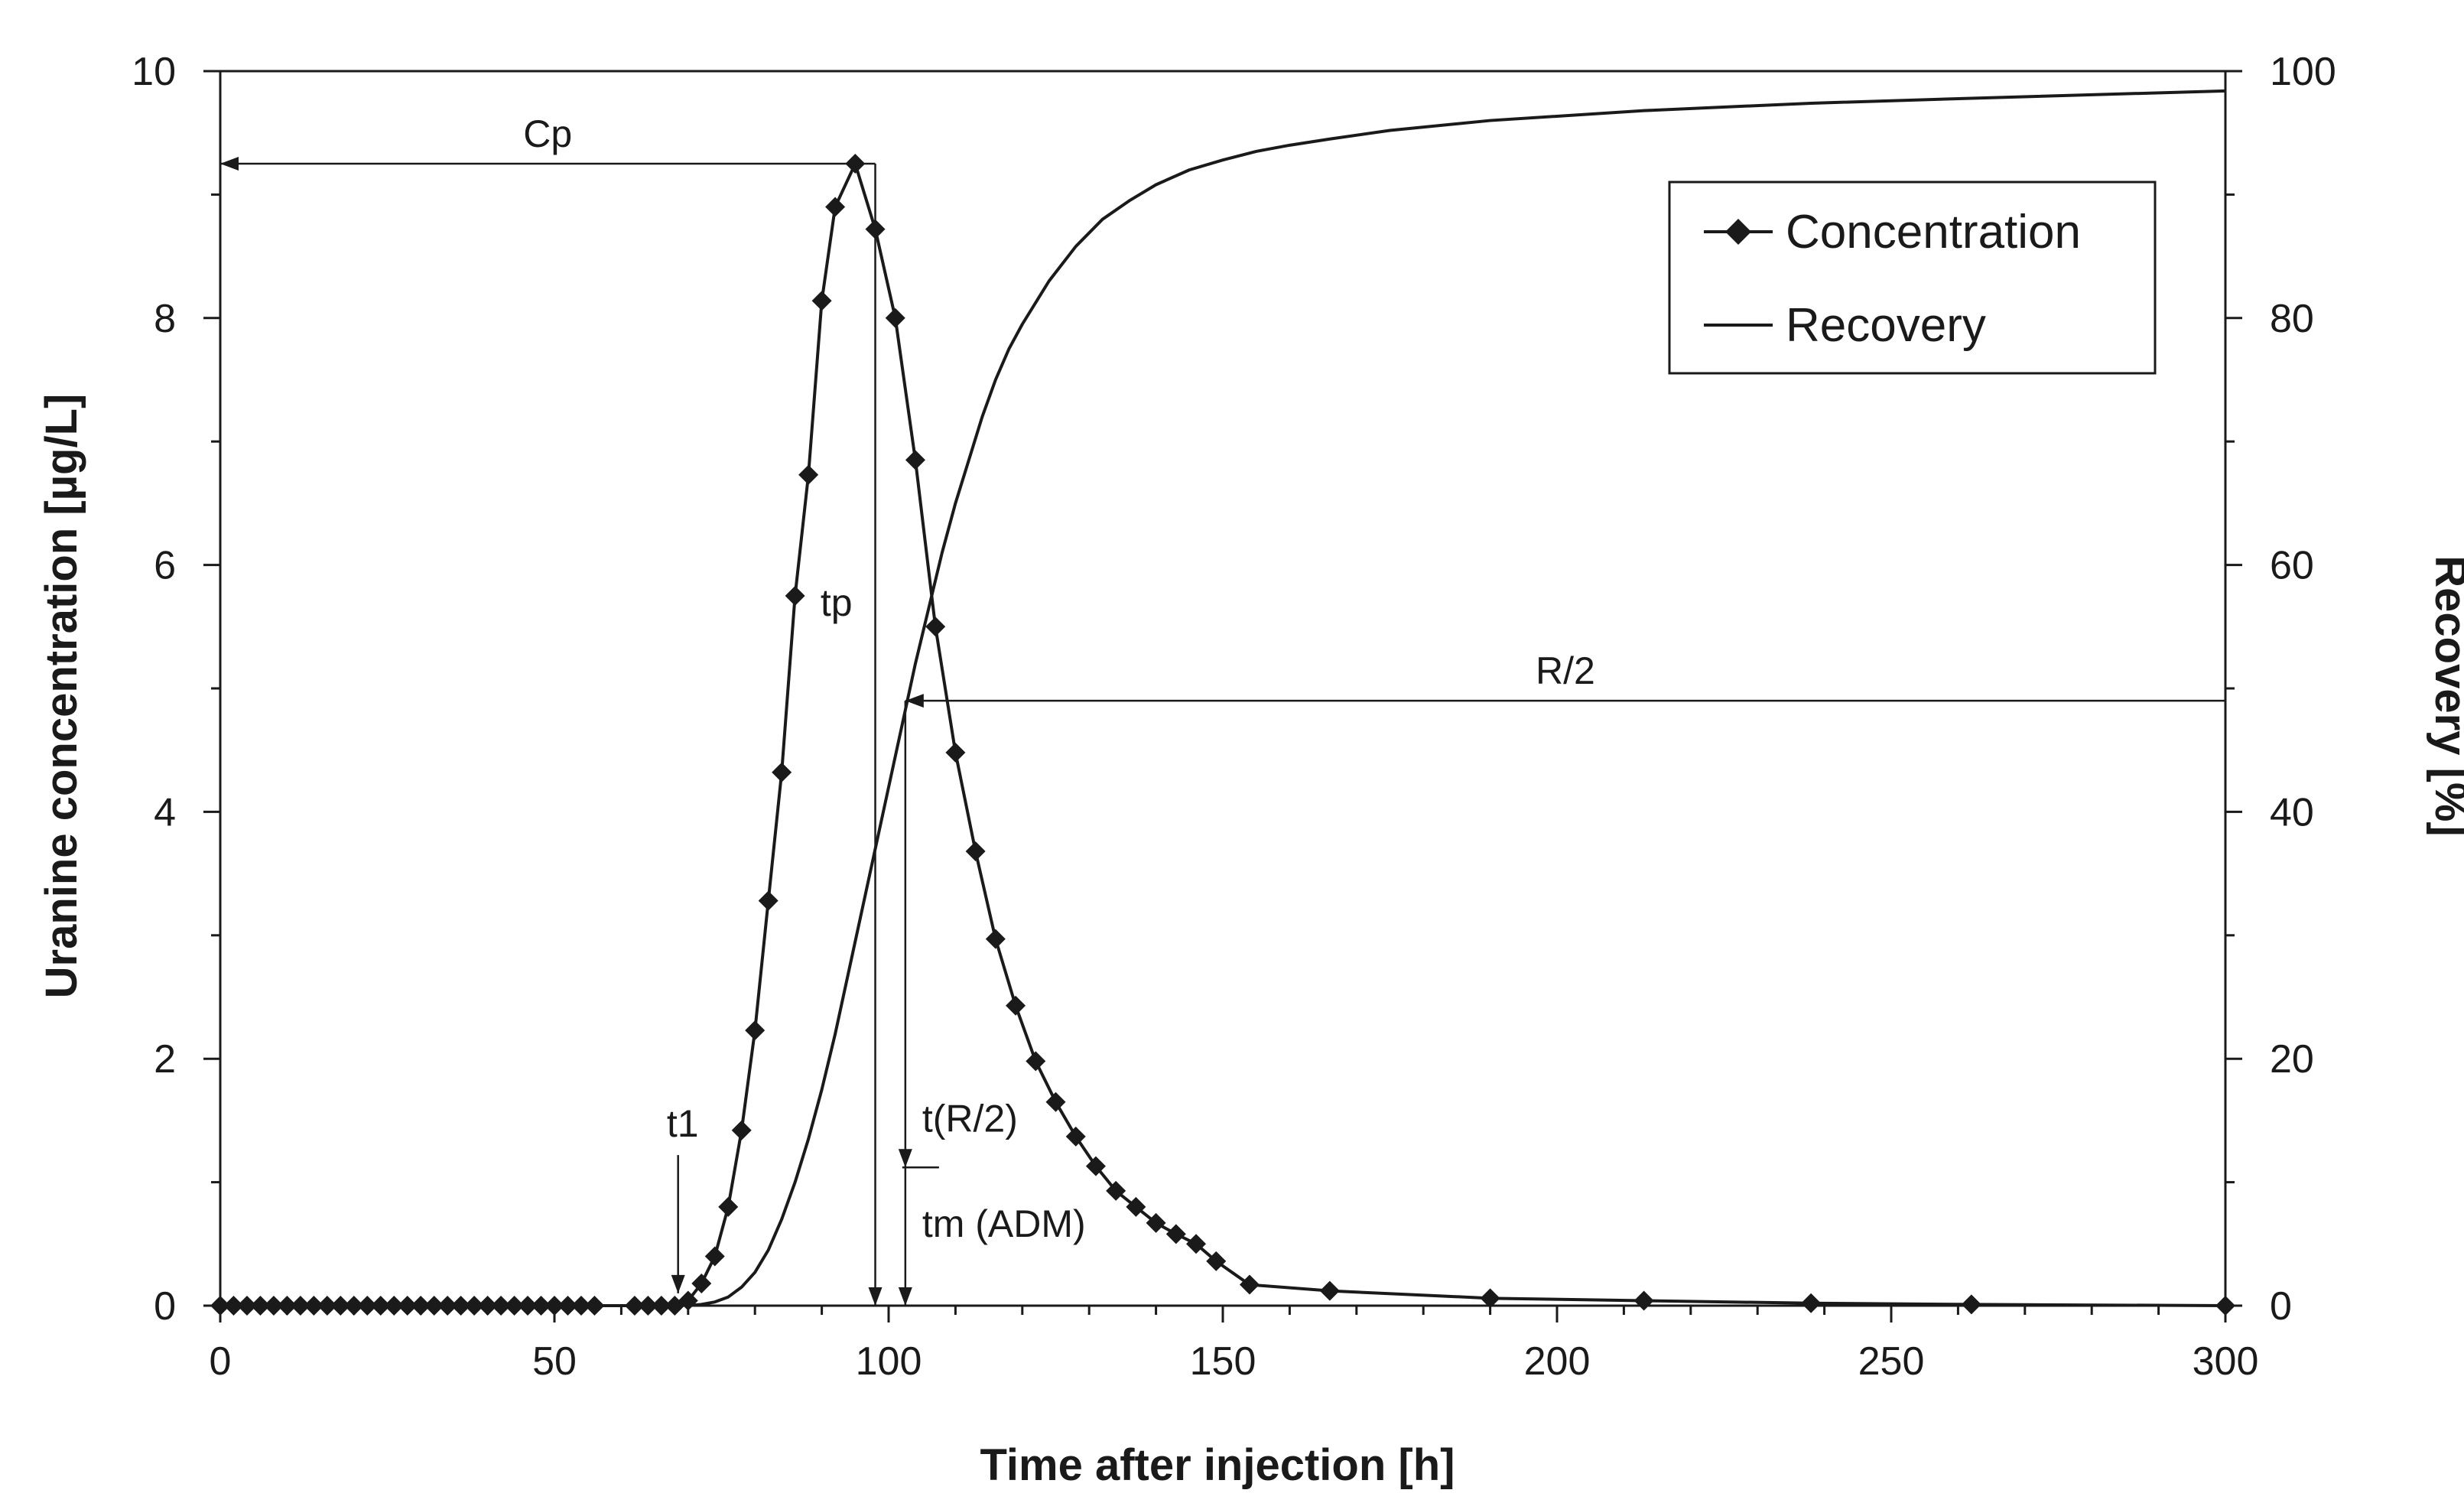 The width and height of the screenshot is (2464, 1503). What do you see at coordinates (165, 319) in the screenshot?
I see `y-tick-label: 8` at bounding box center [165, 319].